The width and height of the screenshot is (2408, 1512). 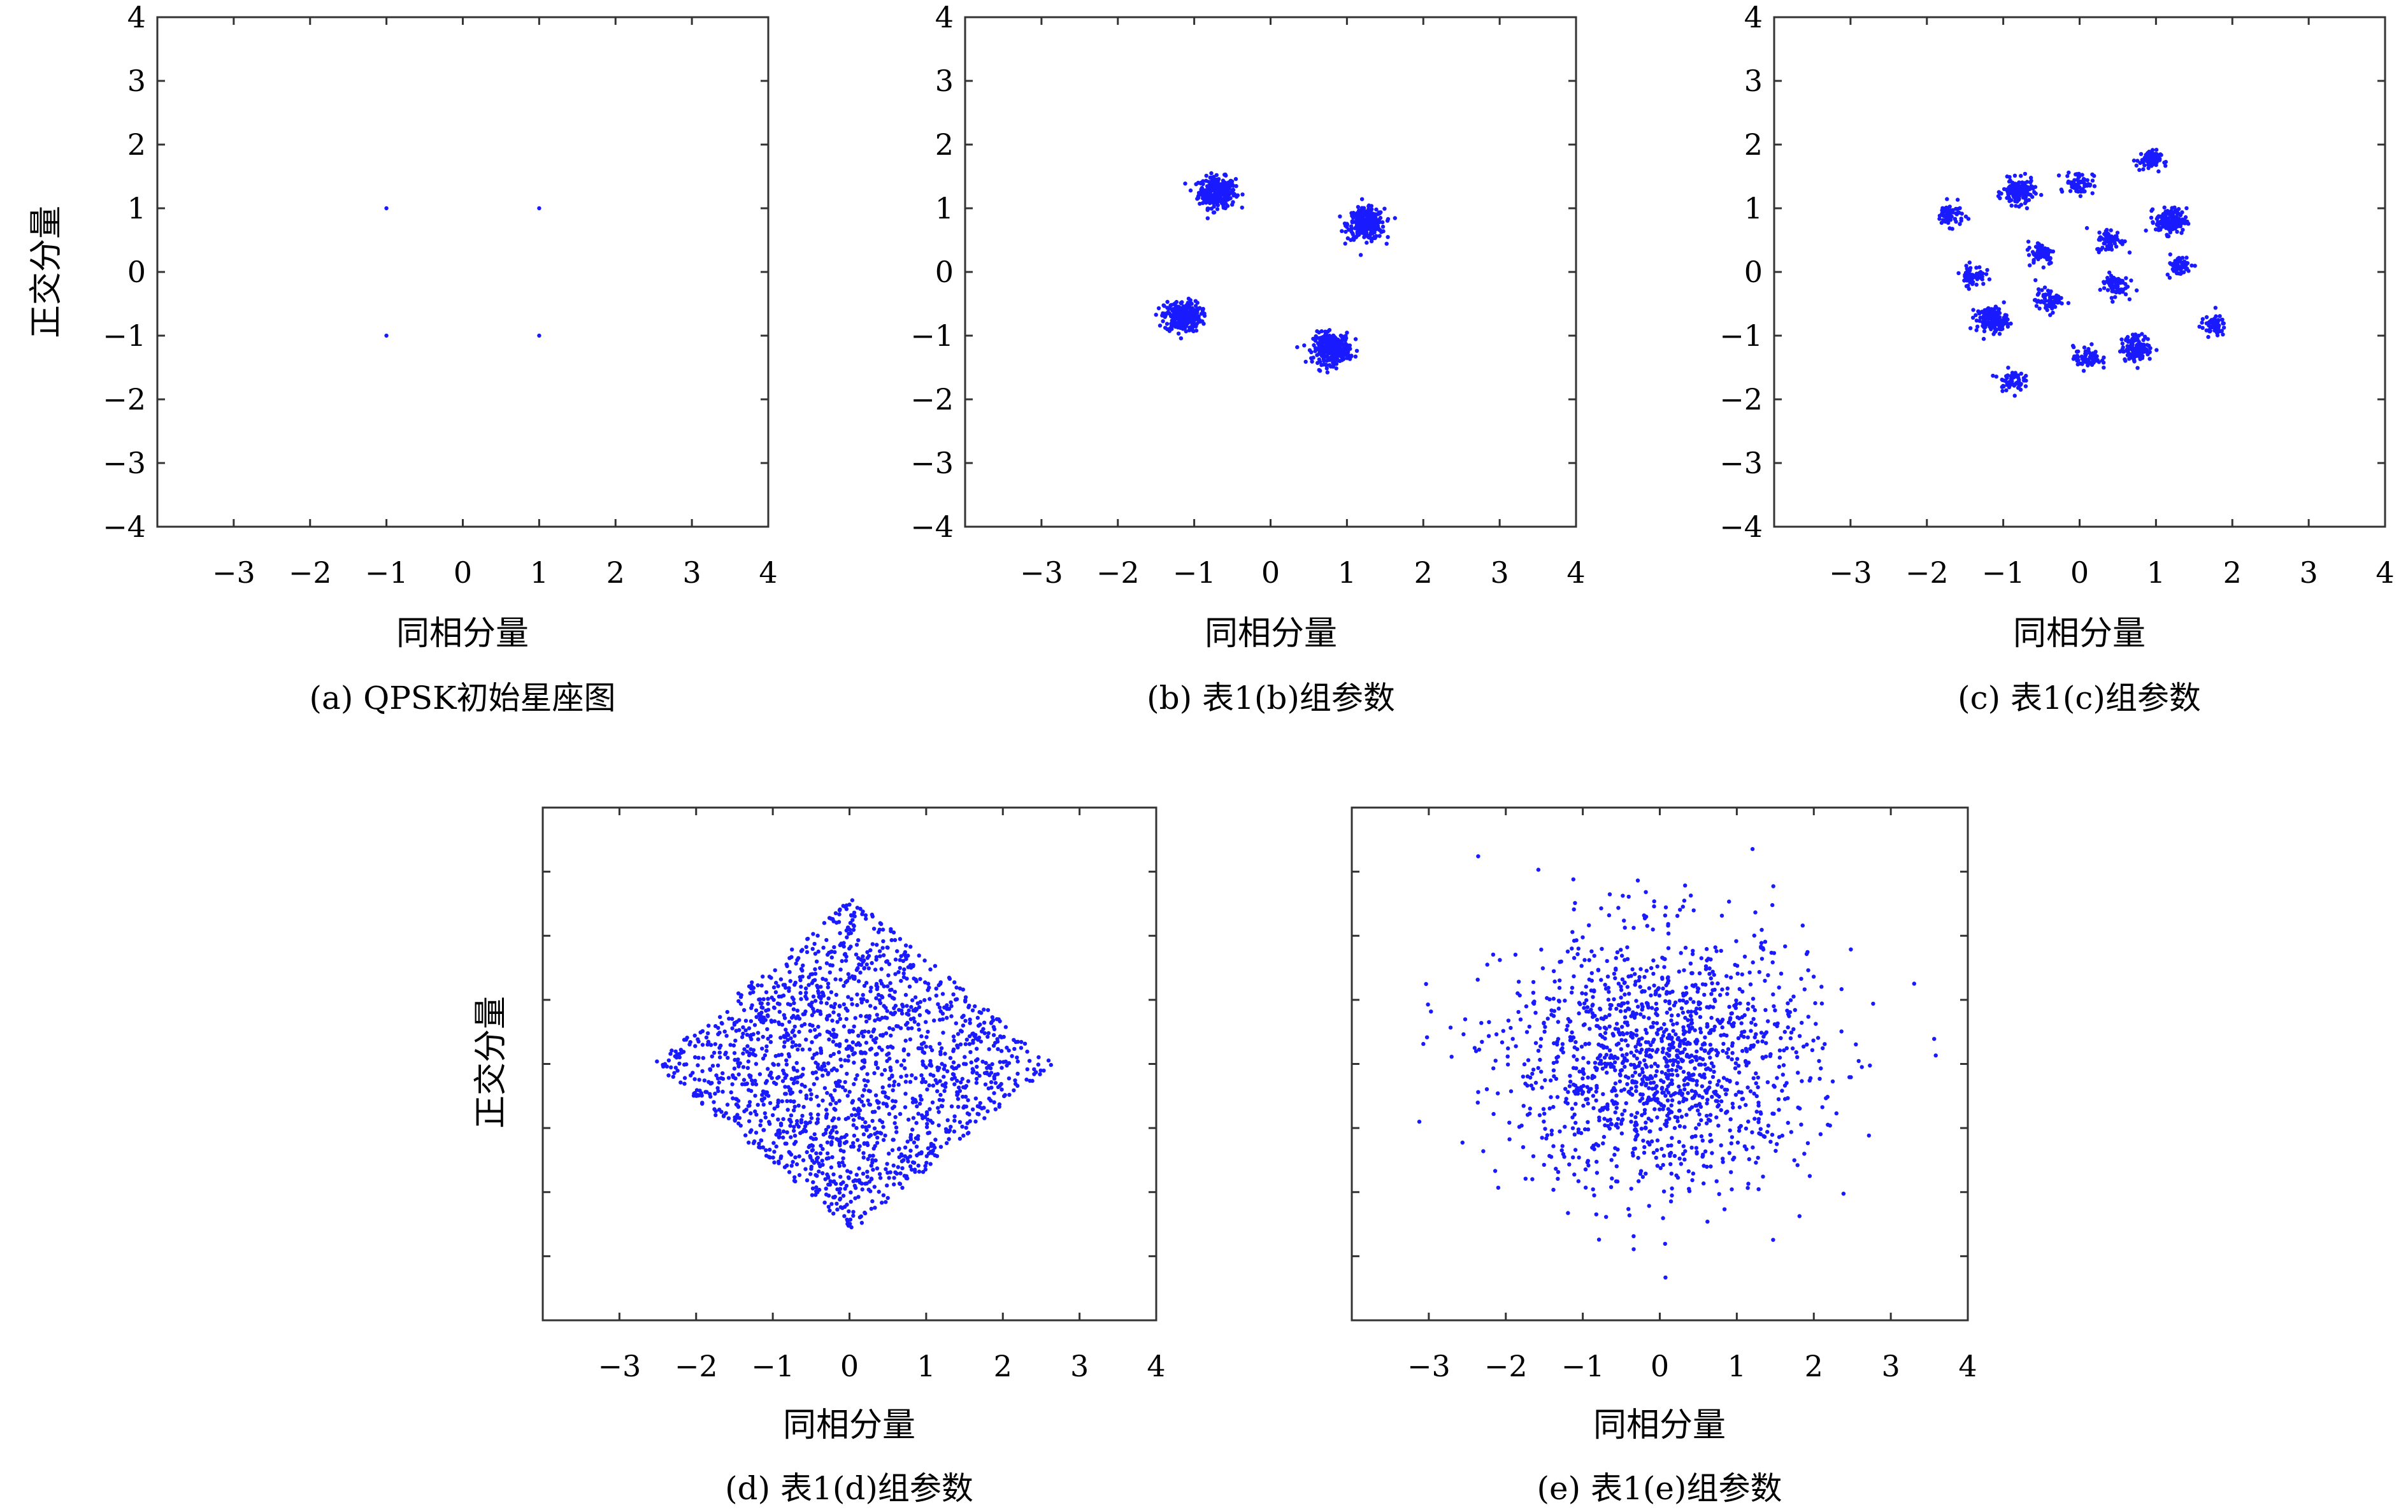 I want to click on y-tick-label: −3, so click(x=932, y=463).